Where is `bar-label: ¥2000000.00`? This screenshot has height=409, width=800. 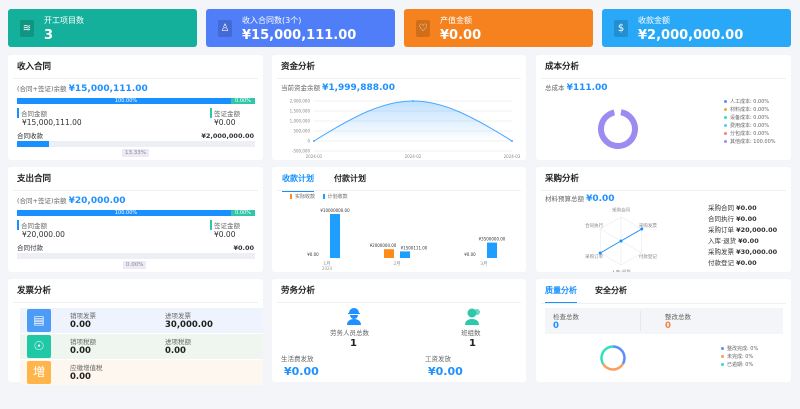 bar-label: ¥2000000.00 is located at coordinates (383, 245).